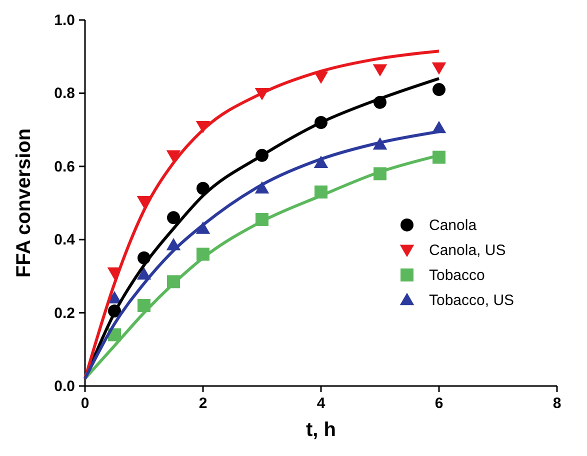  What do you see at coordinates (557, 403) in the screenshot?
I see `x-tick-label: 8` at bounding box center [557, 403].